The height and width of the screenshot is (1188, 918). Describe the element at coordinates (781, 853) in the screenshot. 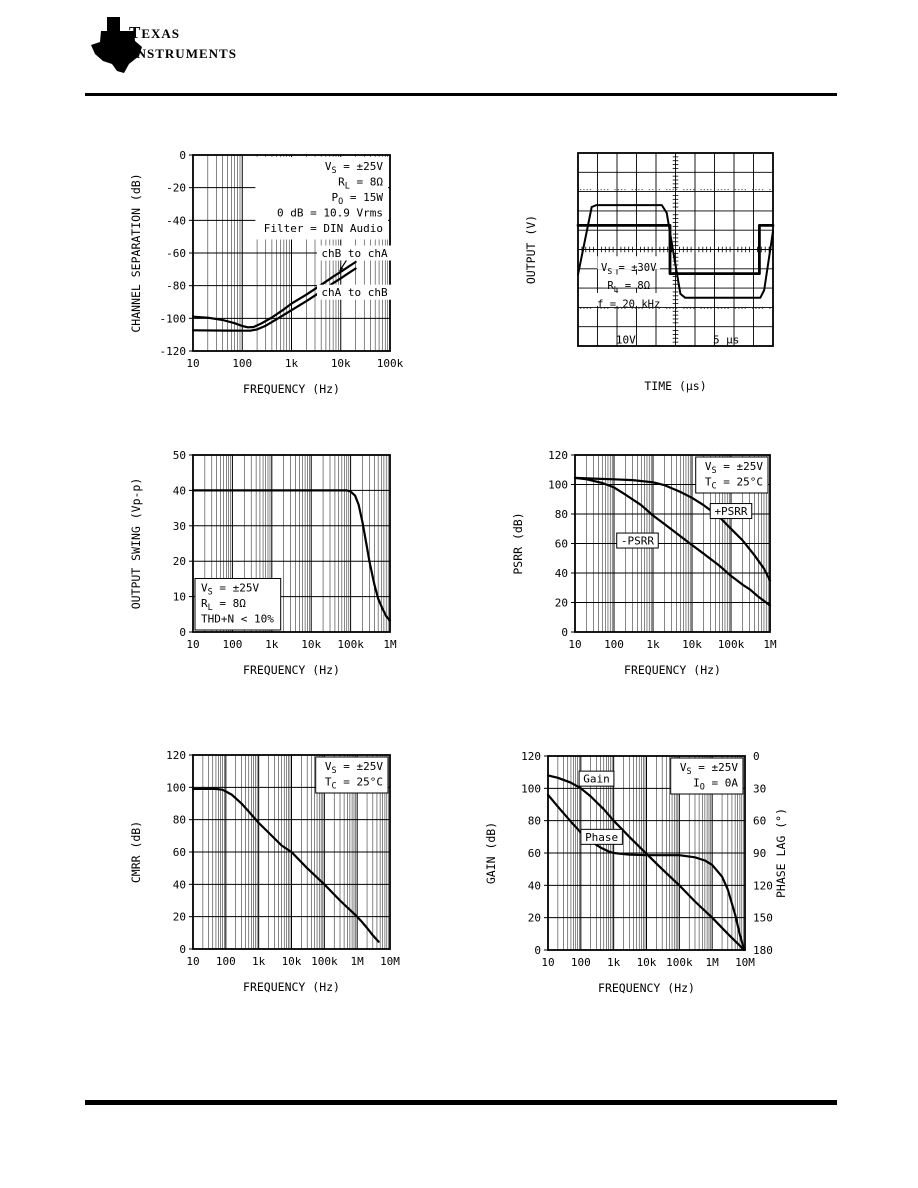

I see `right-y-axis-title: PHASE LAG (°)` at that location.